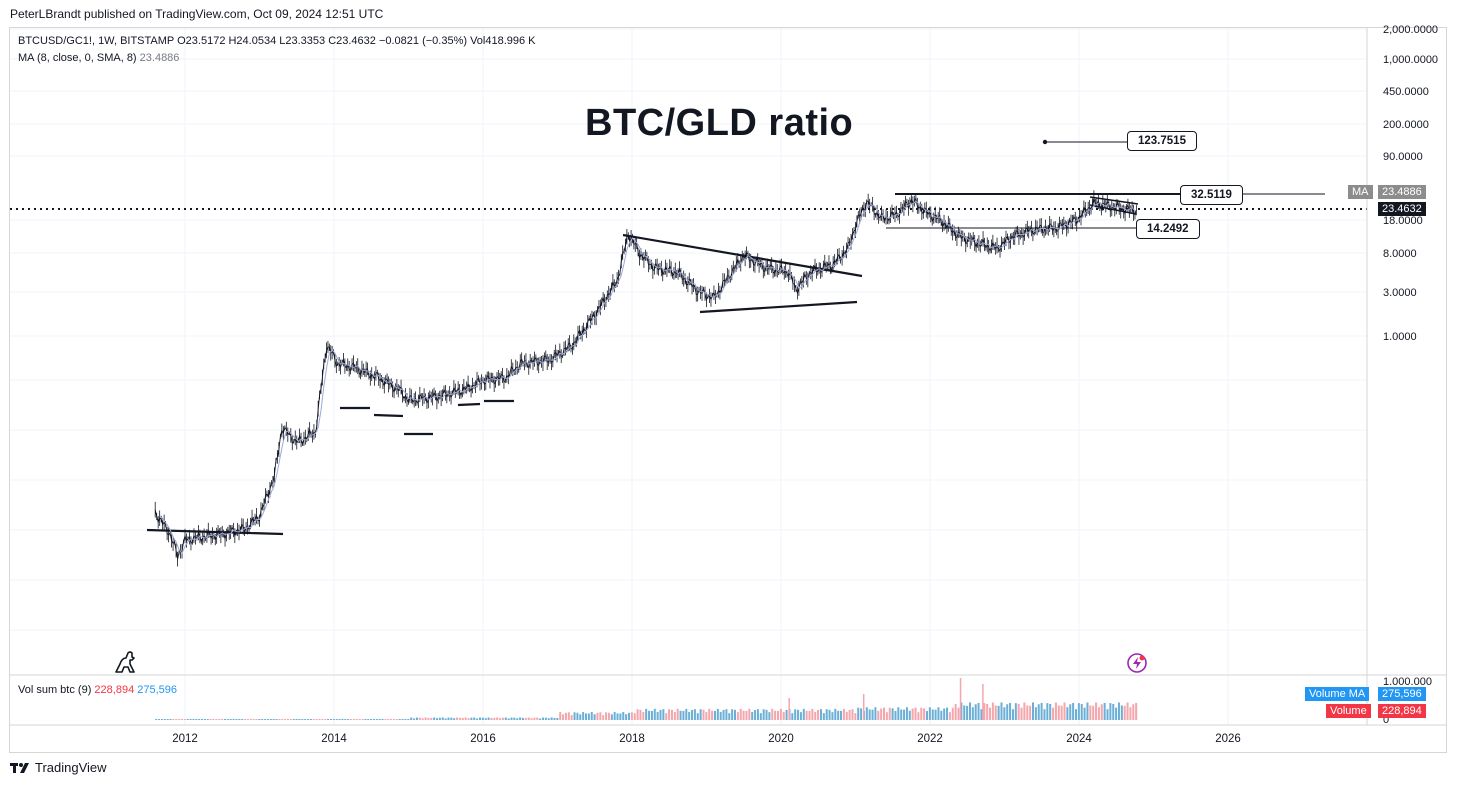 The image size is (1458, 787). Describe the element at coordinates (71, 767) in the screenshot. I see `footer-brand: TradingView` at that location.